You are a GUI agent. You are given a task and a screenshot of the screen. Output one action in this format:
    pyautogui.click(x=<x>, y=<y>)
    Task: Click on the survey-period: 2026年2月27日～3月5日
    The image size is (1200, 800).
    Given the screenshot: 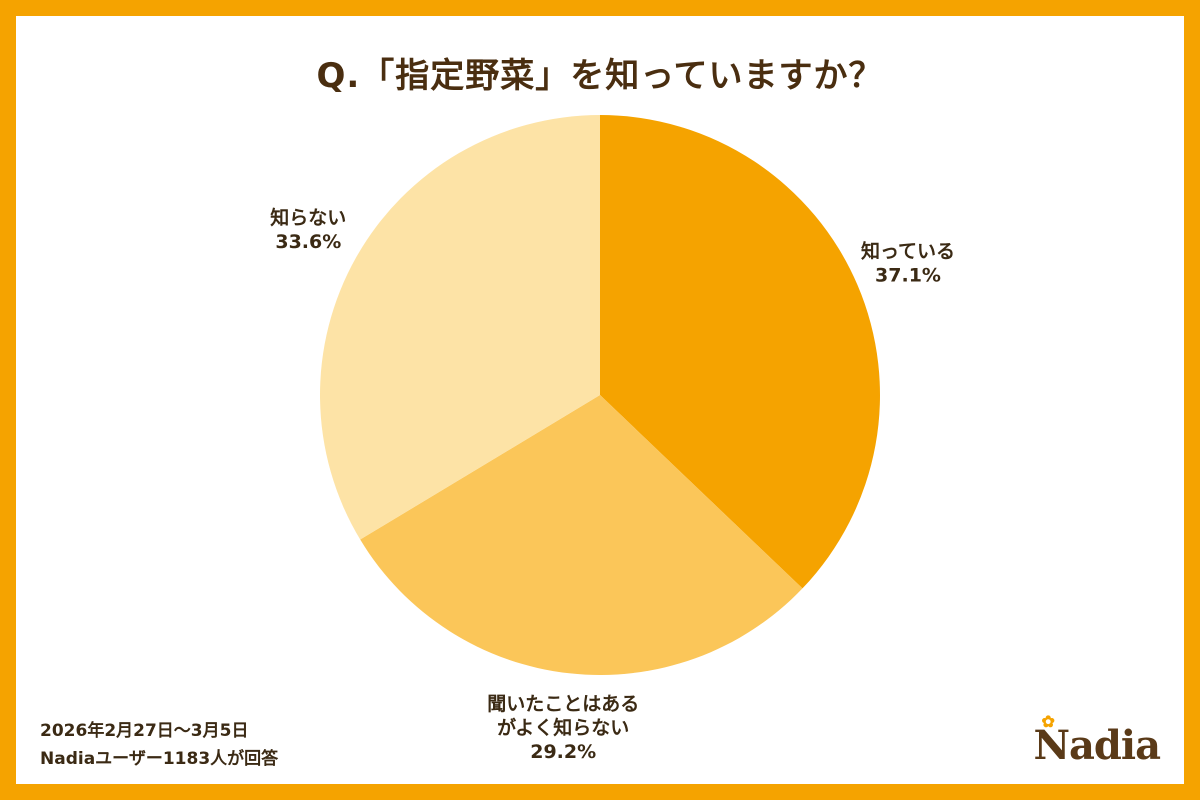 What is the action you would take?
    pyautogui.click(x=144, y=731)
    